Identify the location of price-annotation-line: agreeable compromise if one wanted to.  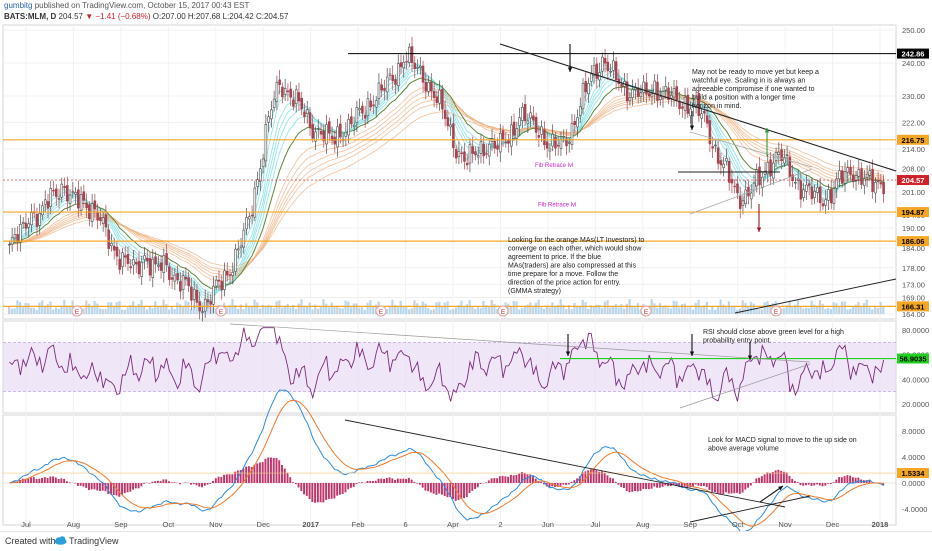
(753, 89).